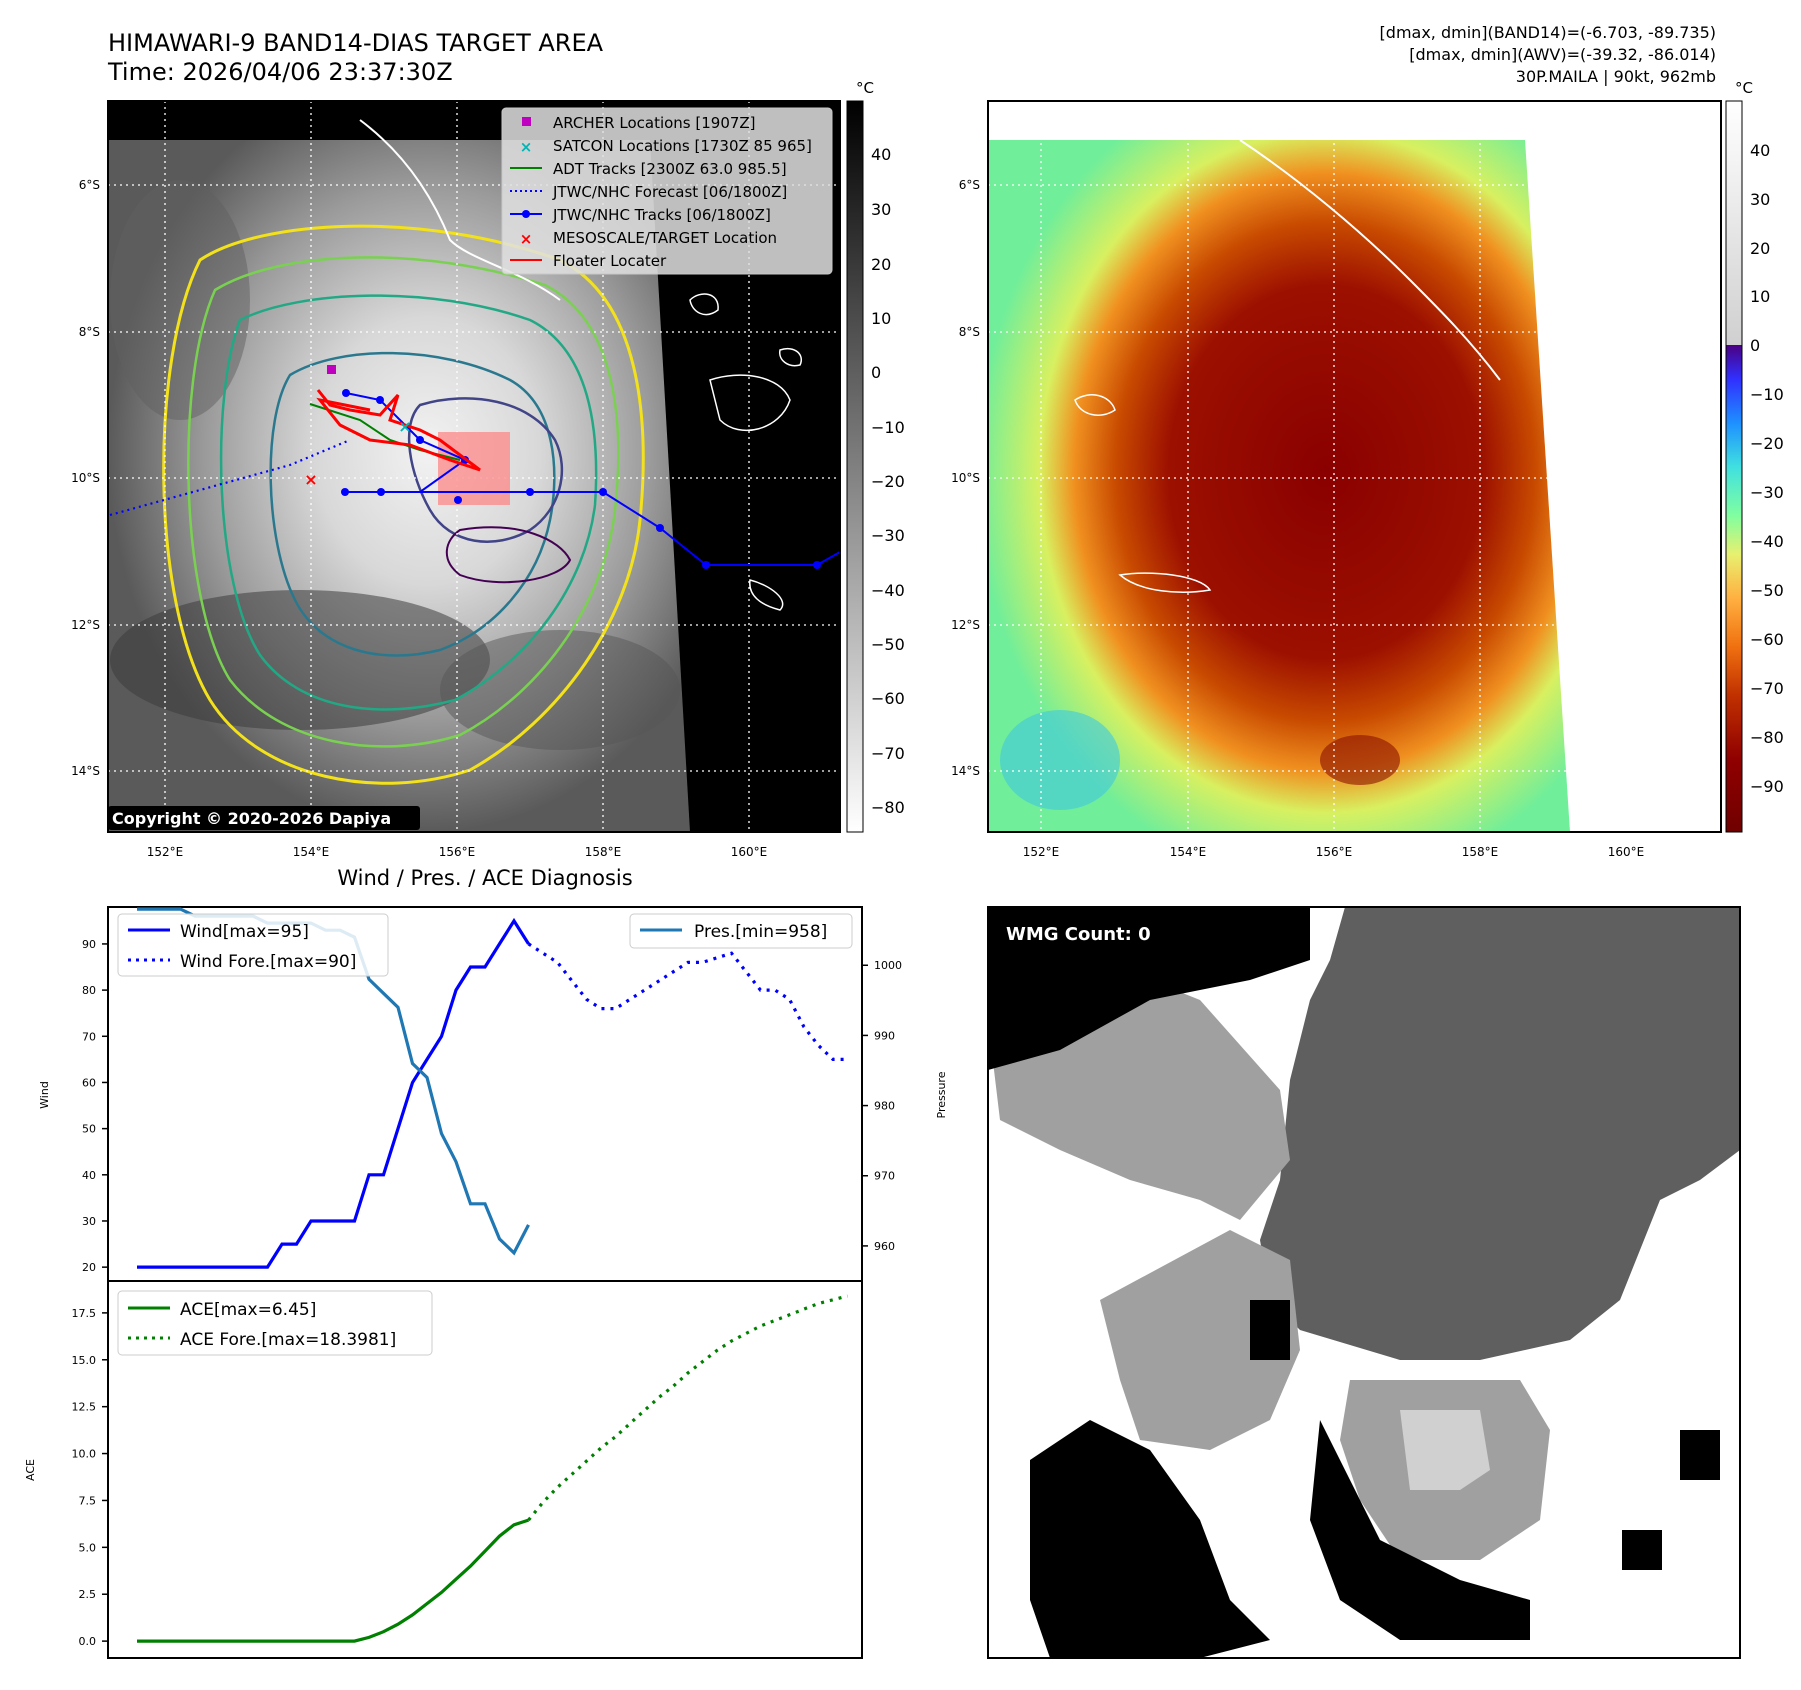  Describe the element at coordinates (855, 466) in the screenshot. I see `ir-colorbar` at that location.